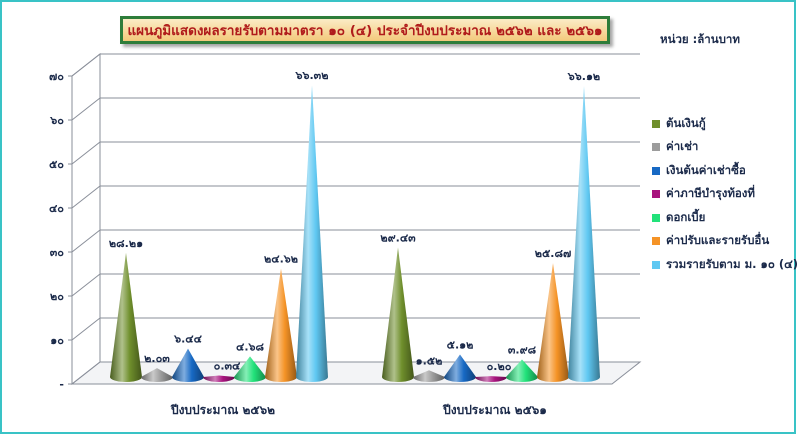  Describe the element at coordinates (250, 346) in the screenshot. I see `data-label: ๔.๖๘` at that location.